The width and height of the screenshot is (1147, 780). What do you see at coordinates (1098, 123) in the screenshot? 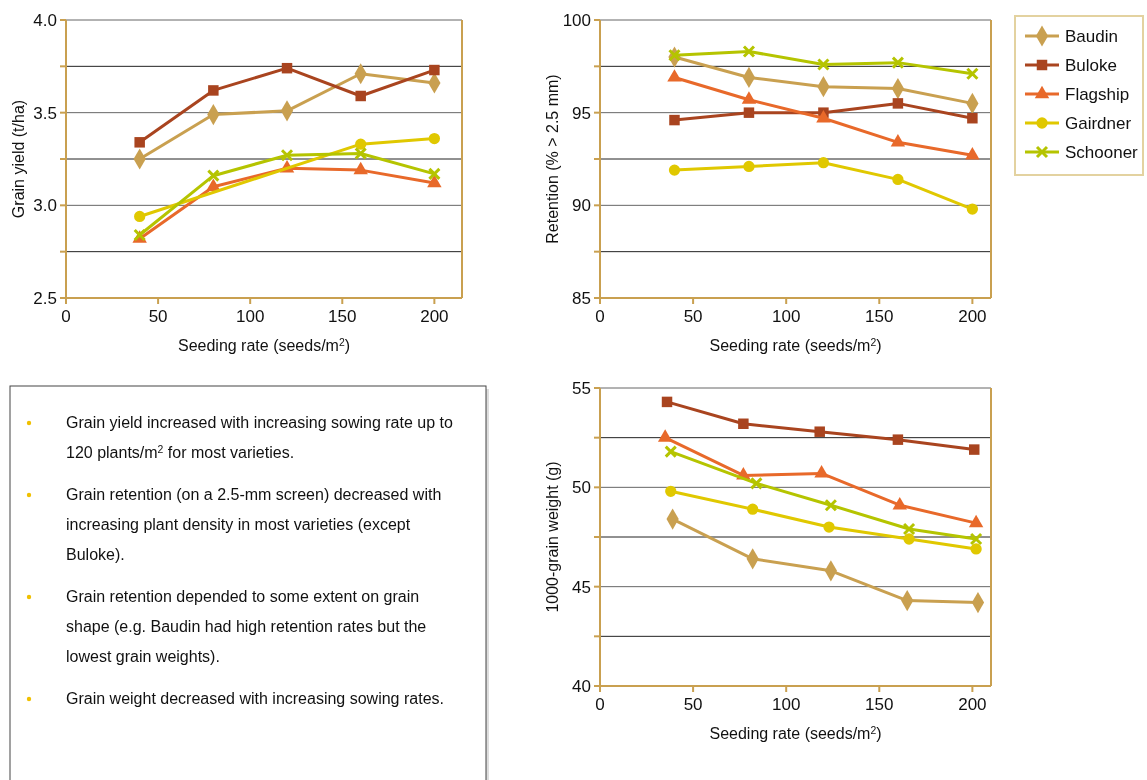
I see `legend-label: Gairdner` at bounding box center [1098, 123].